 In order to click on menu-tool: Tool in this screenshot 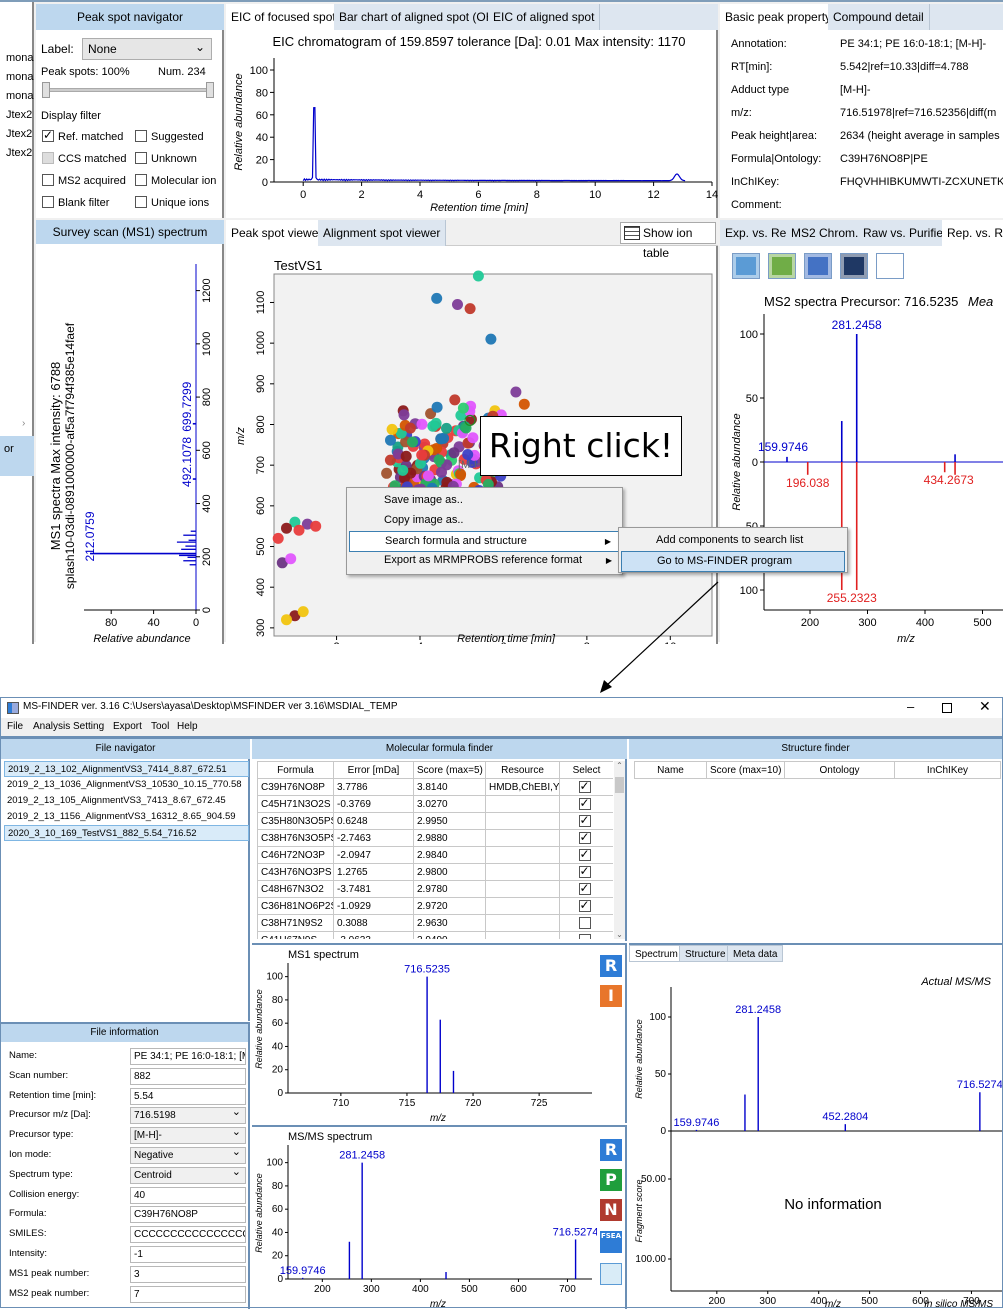, I will do `click(160, 726)`.